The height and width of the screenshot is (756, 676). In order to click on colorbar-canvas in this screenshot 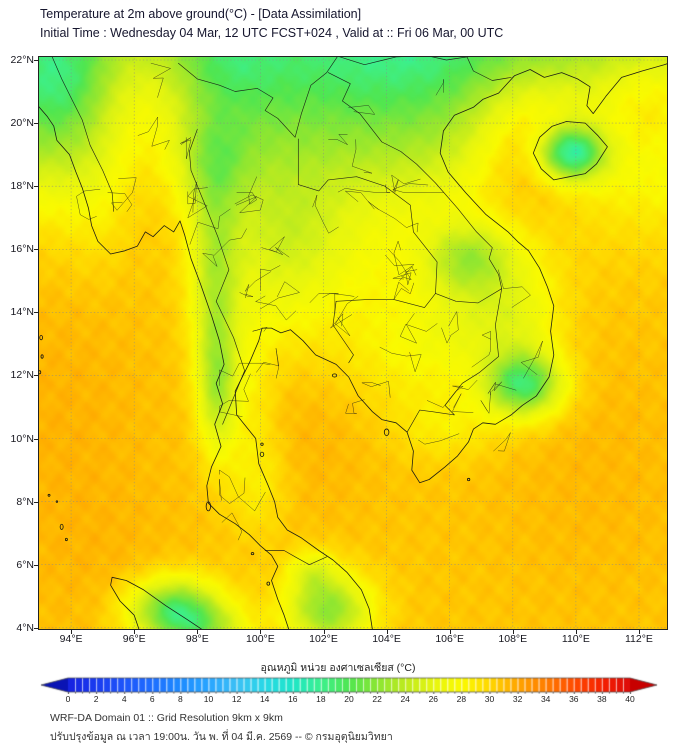, I will do `click(338, 685)`.